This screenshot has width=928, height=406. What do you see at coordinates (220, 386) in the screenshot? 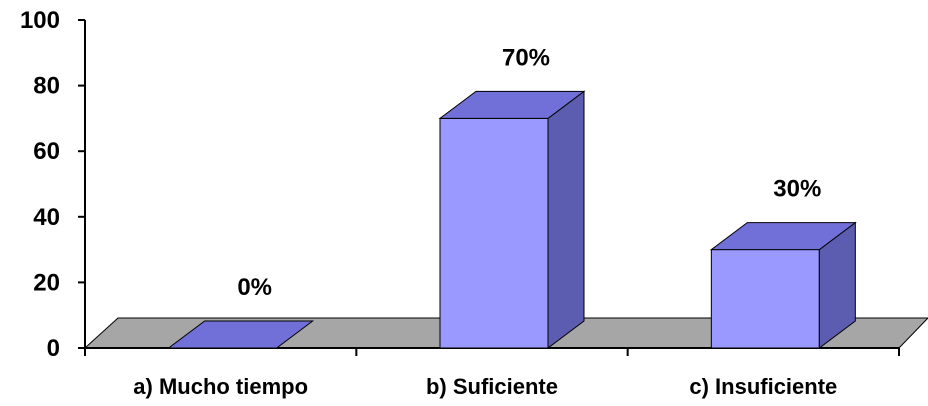
I see `x-category-label: a) Mucho tiempo` at bounding box center [220, 386].